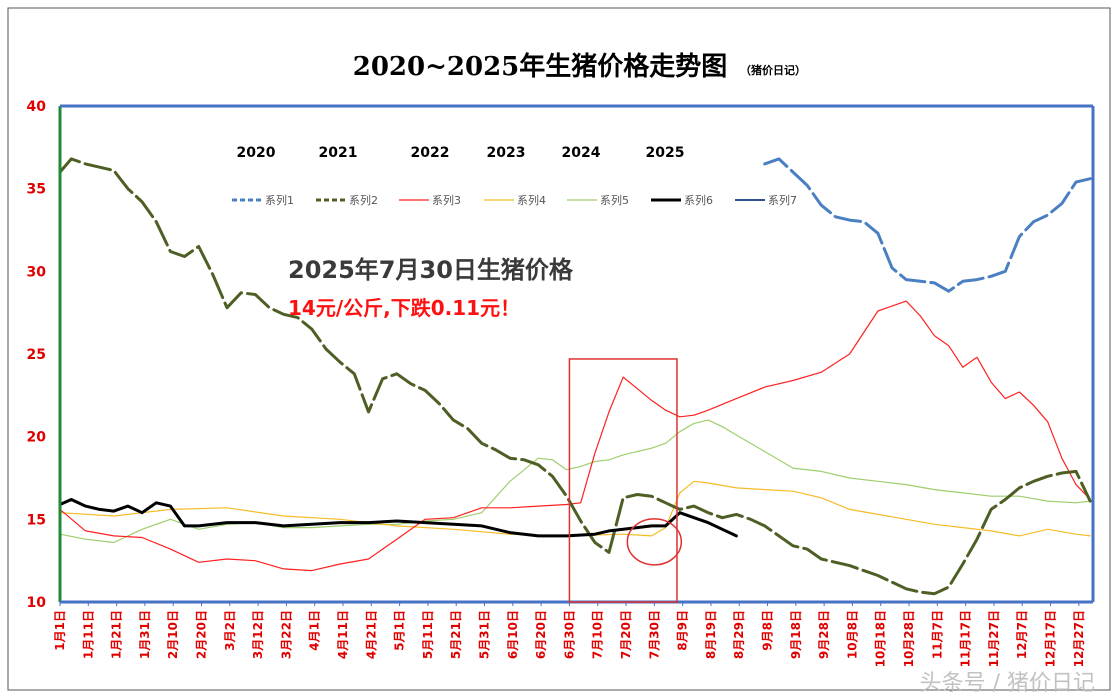  Describe the element at coordinates (446, 200) in the screenshot. I see `legend-label: 系列3` at that location.